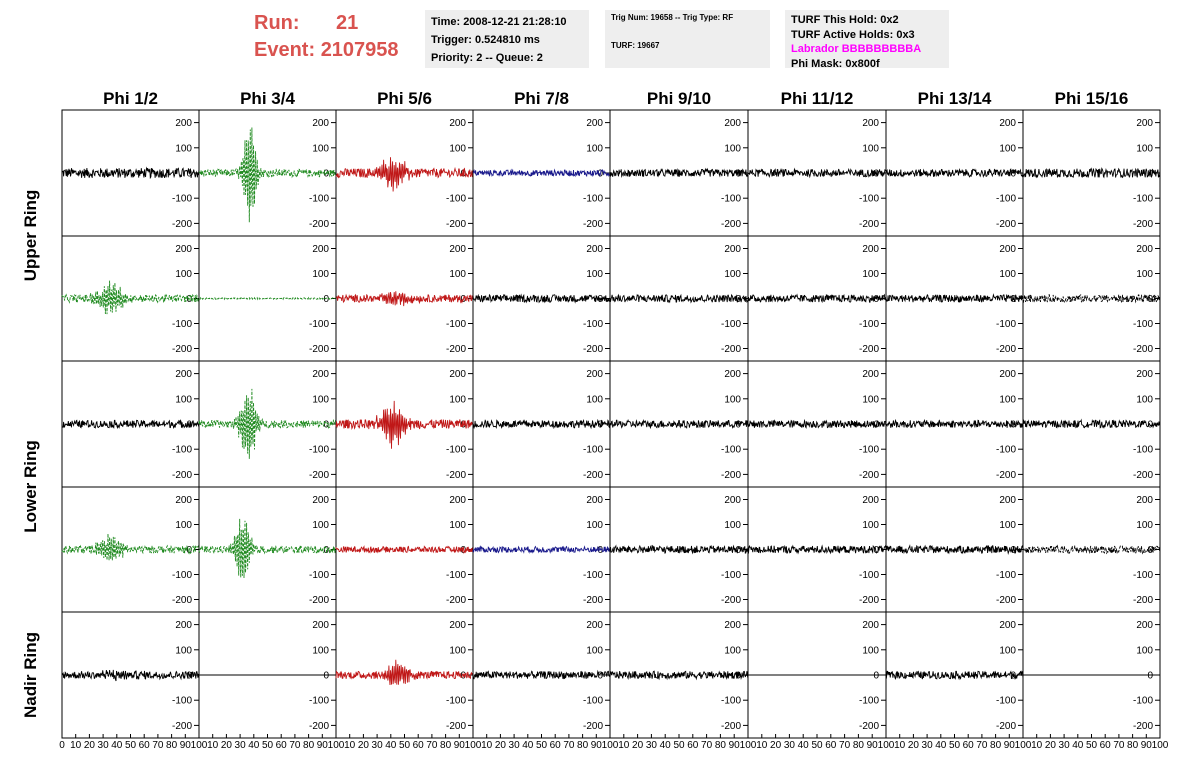 The width and height of the screenshot is (1196, 772). What do you see at coordinates (583, 745) in the screenshot?
I see `x-tick-label: 80` at bounding box center [583, 745].